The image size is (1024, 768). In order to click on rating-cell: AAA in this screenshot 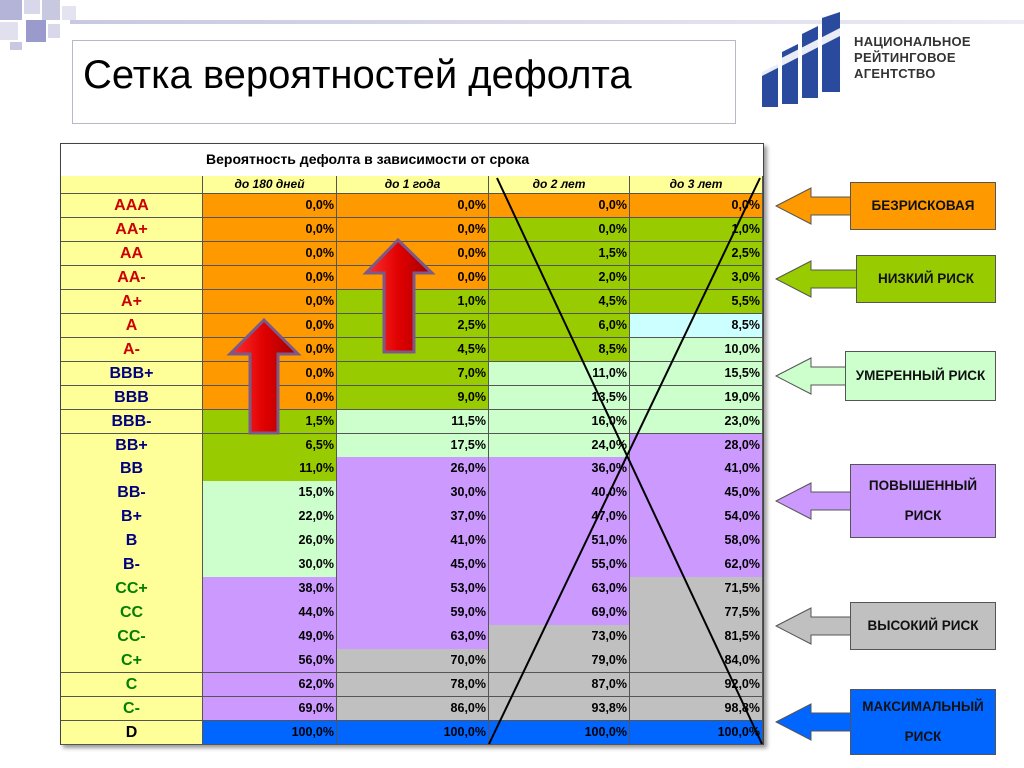, I will do `click(132, 206)`.